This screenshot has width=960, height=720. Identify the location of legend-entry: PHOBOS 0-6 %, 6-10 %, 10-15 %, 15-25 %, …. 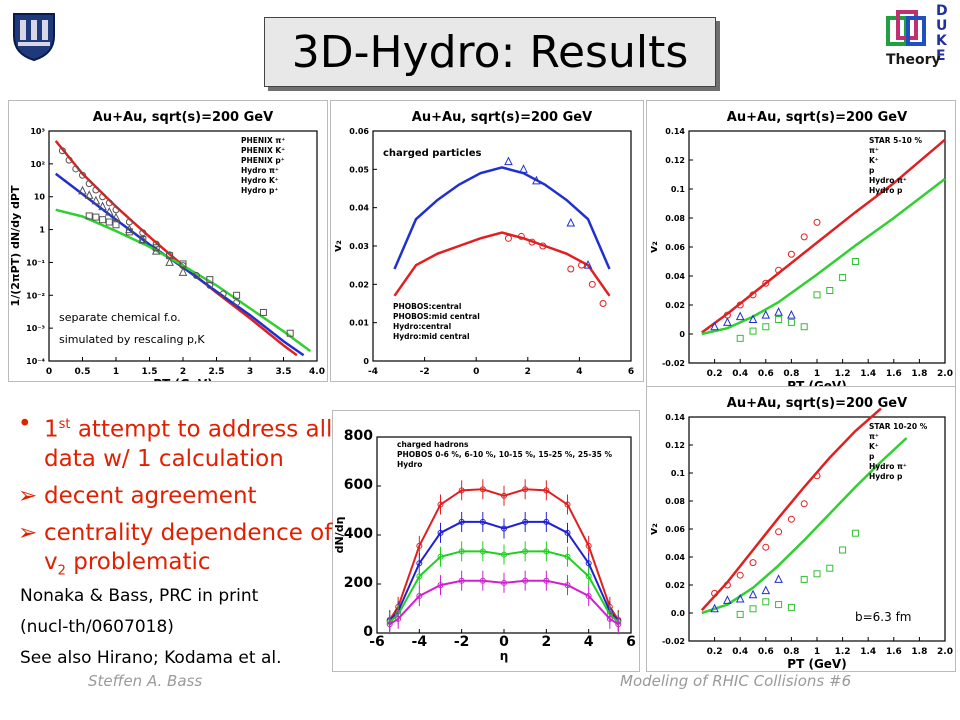
(504, 454).